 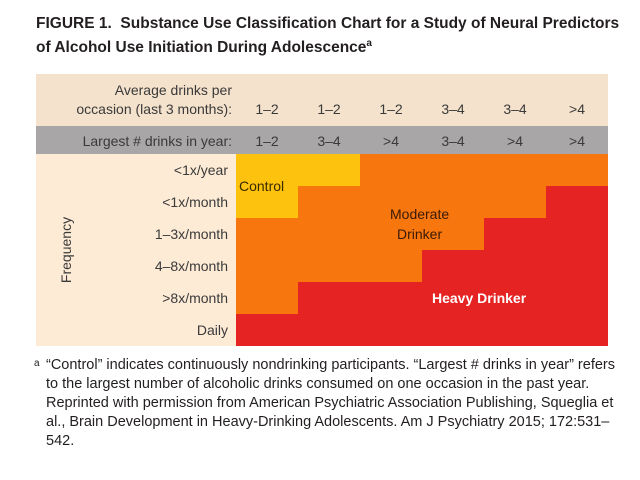 I want to click on moderate-region-label: Moderate Drinker, so click(x=419, y=224).